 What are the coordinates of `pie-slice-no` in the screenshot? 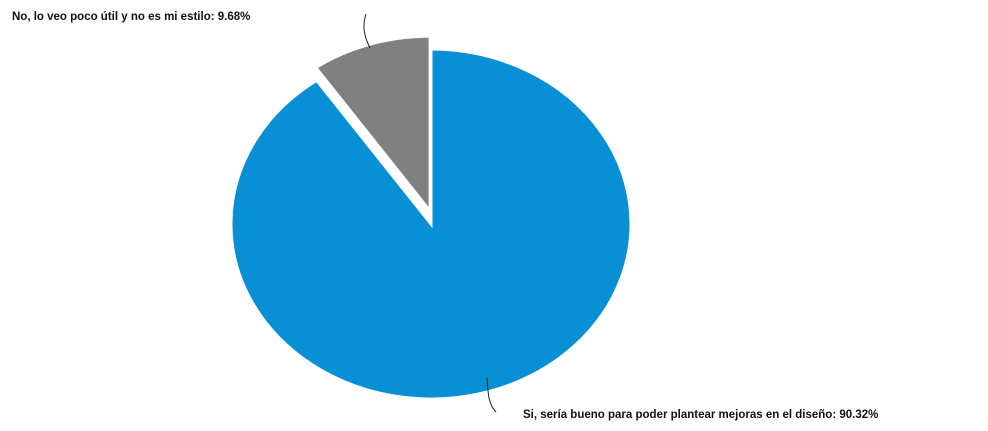 It's located at (372, 125).